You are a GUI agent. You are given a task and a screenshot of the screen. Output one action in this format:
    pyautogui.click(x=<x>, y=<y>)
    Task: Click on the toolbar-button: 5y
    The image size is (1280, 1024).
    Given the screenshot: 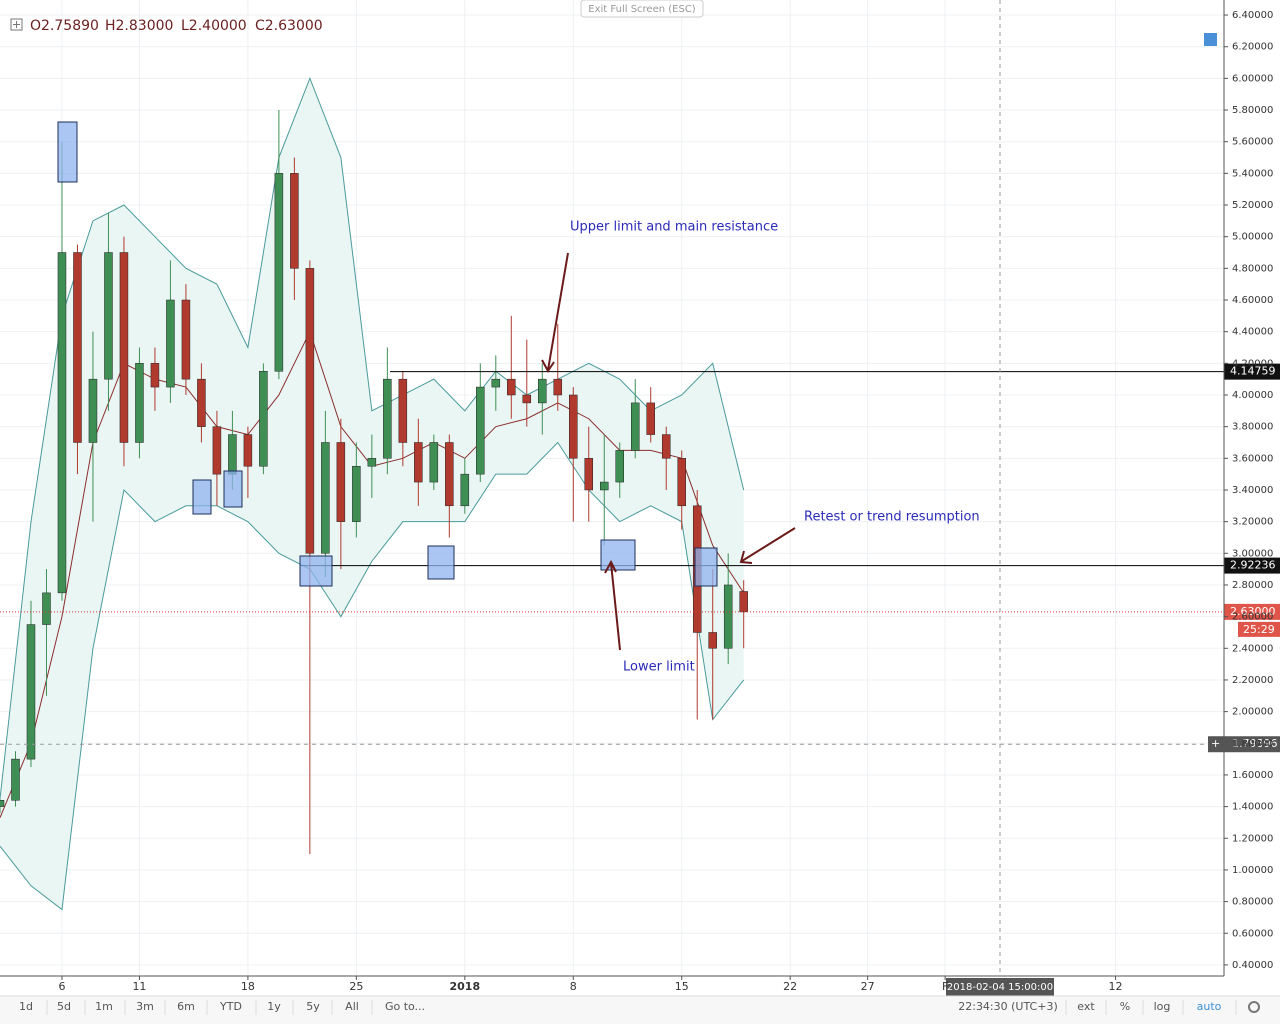 What is the action you would take?
    pyautogui.click(x=313, y=1006)
    